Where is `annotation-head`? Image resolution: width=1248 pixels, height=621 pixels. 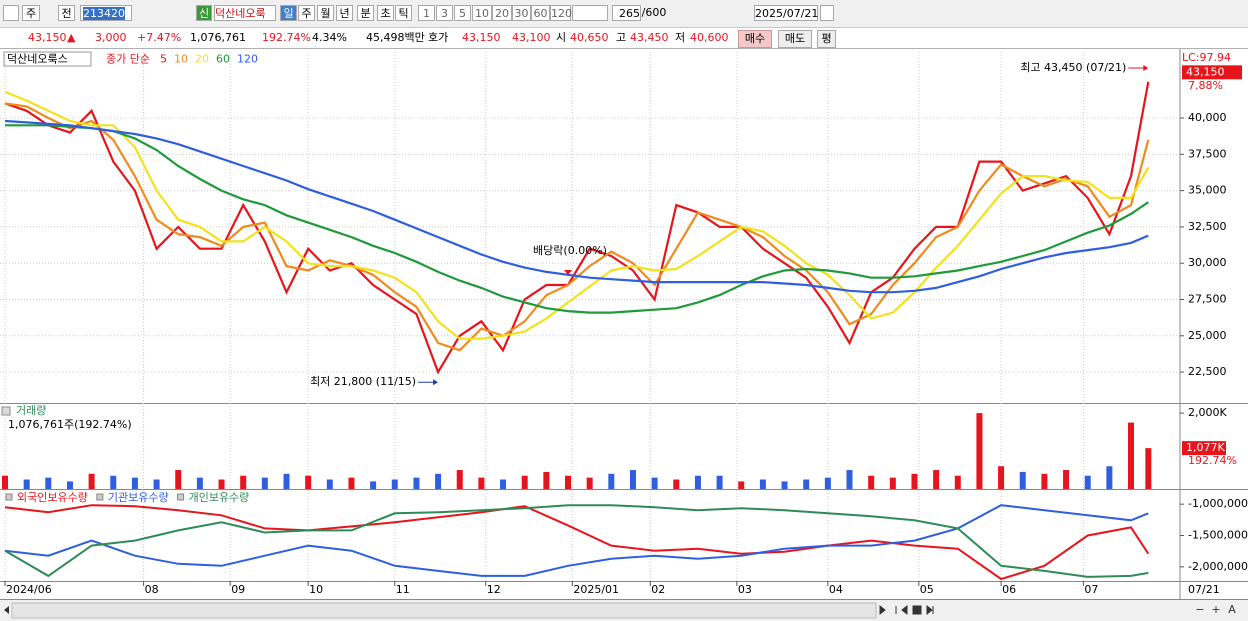 annotation-head is located at coordinates (436, 382).